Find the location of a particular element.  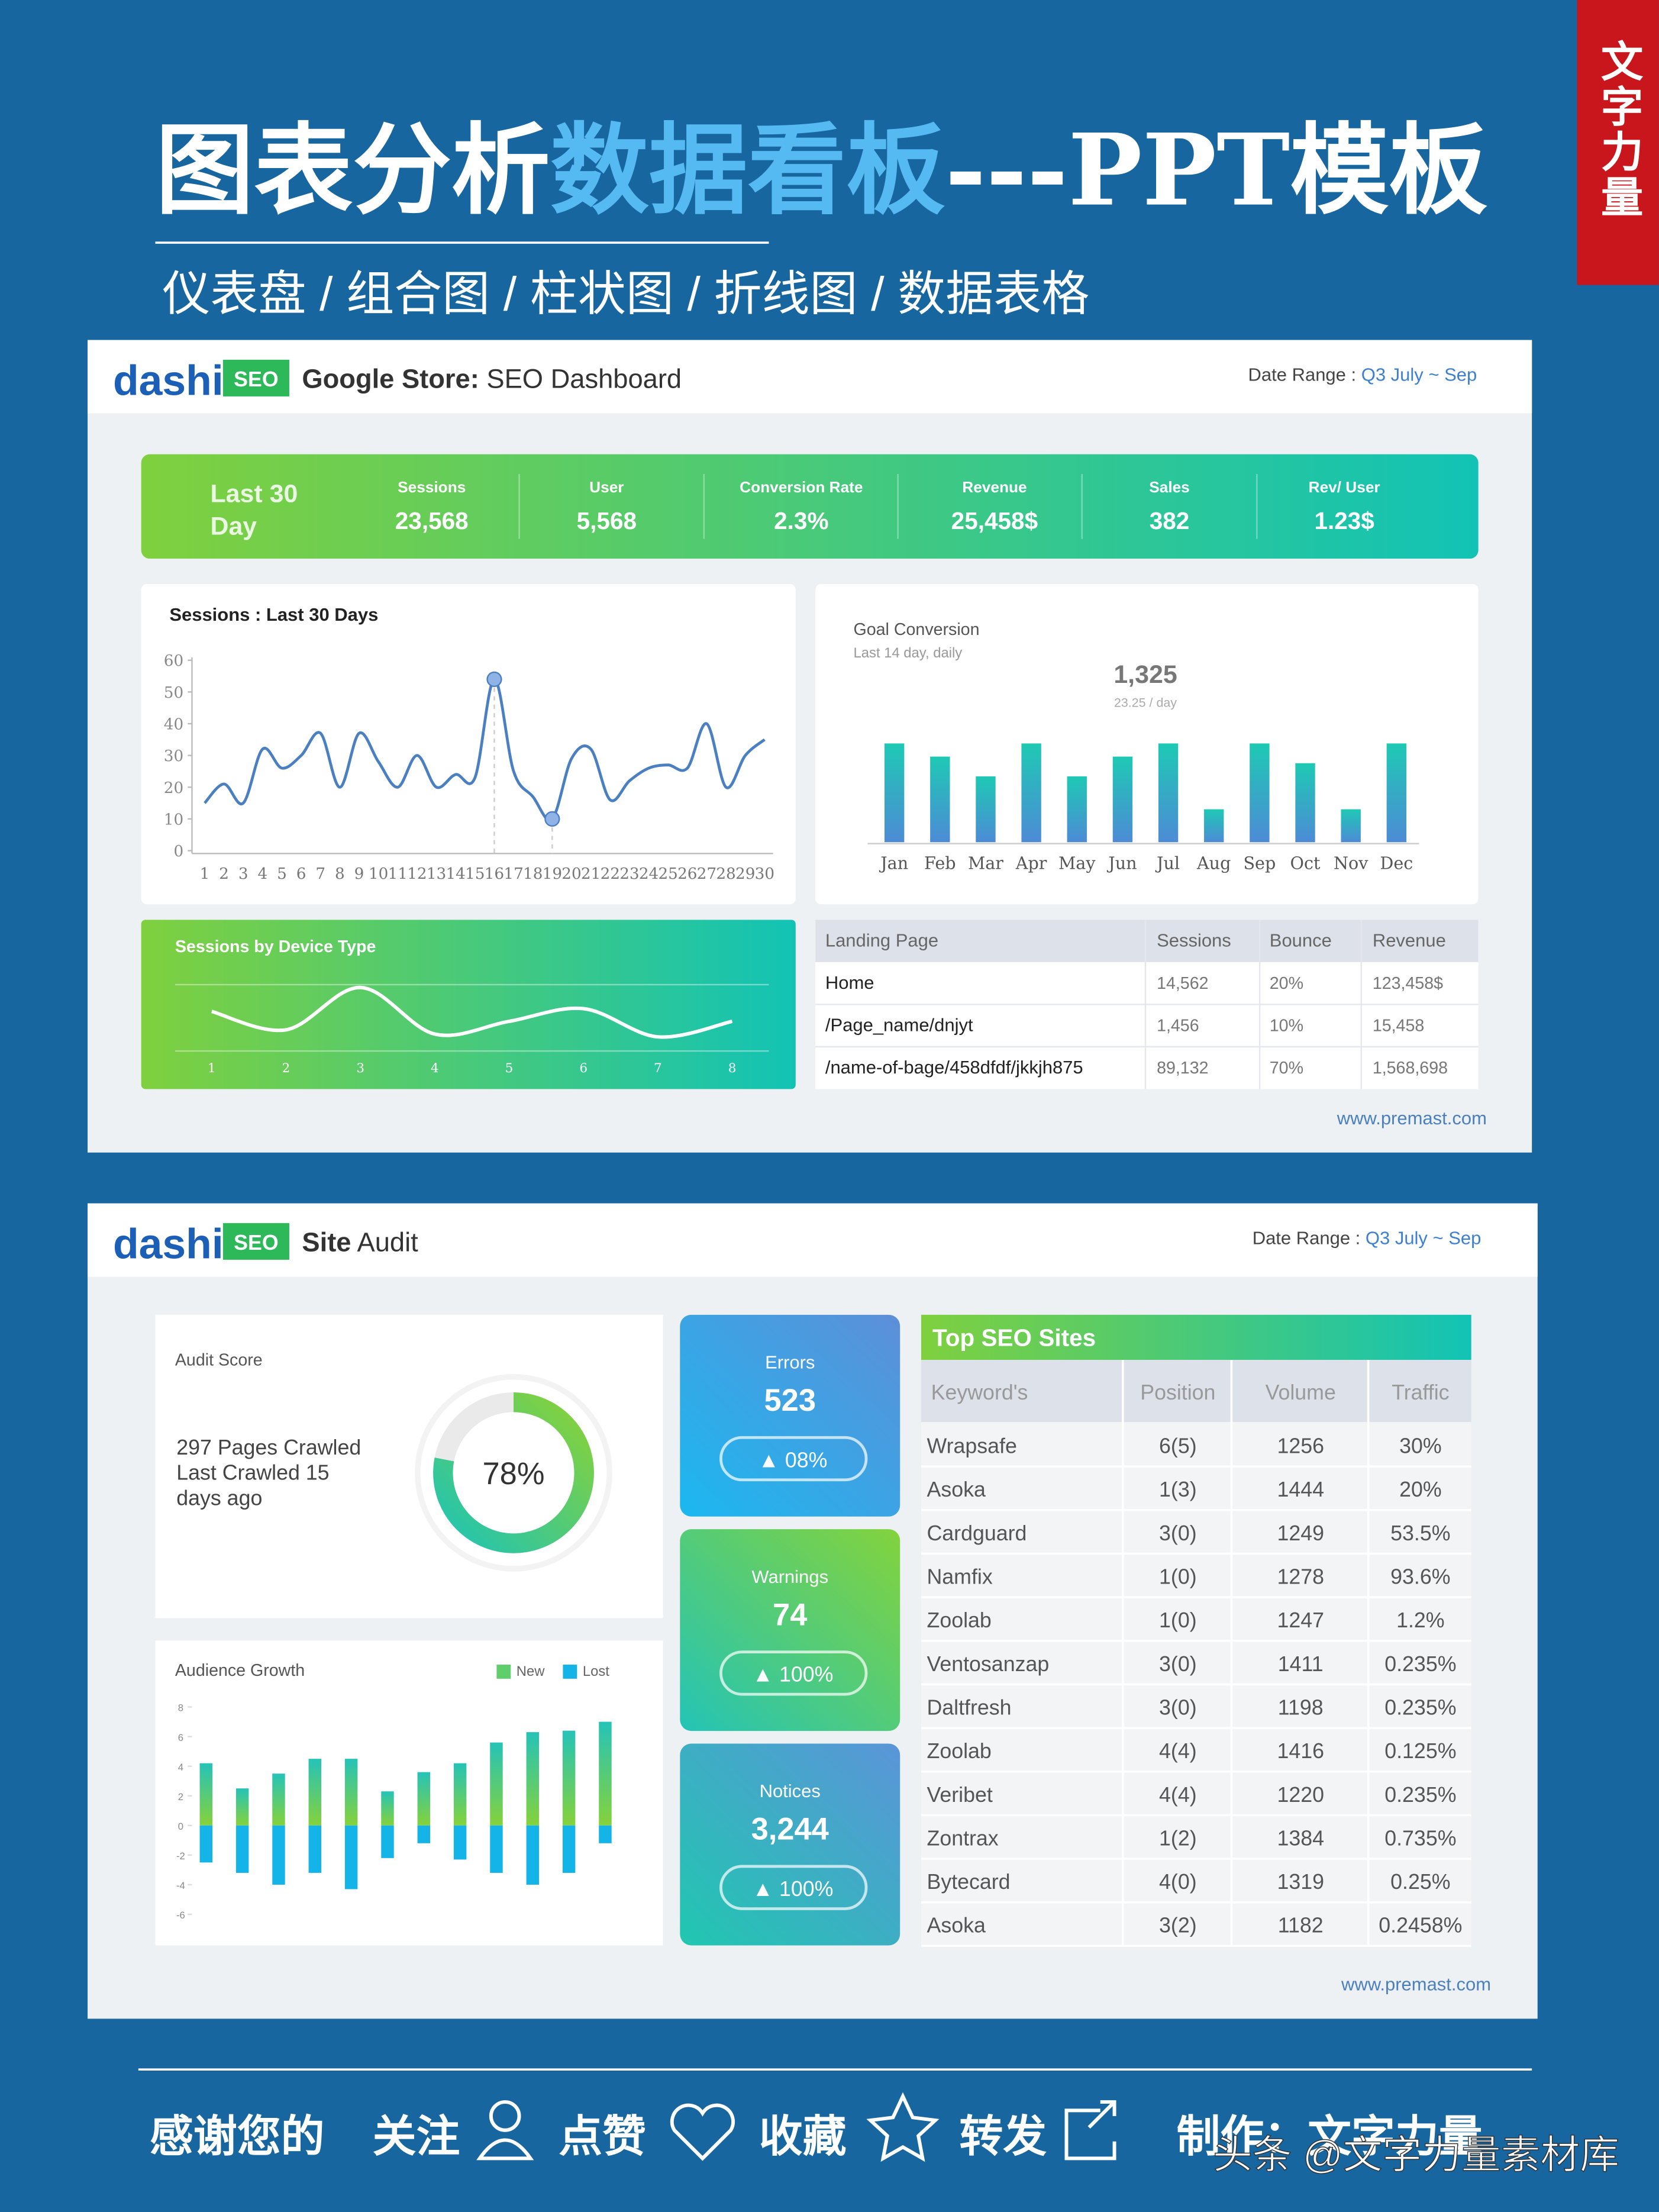

table-header: Landing Page is located at coordinates (881, 940).